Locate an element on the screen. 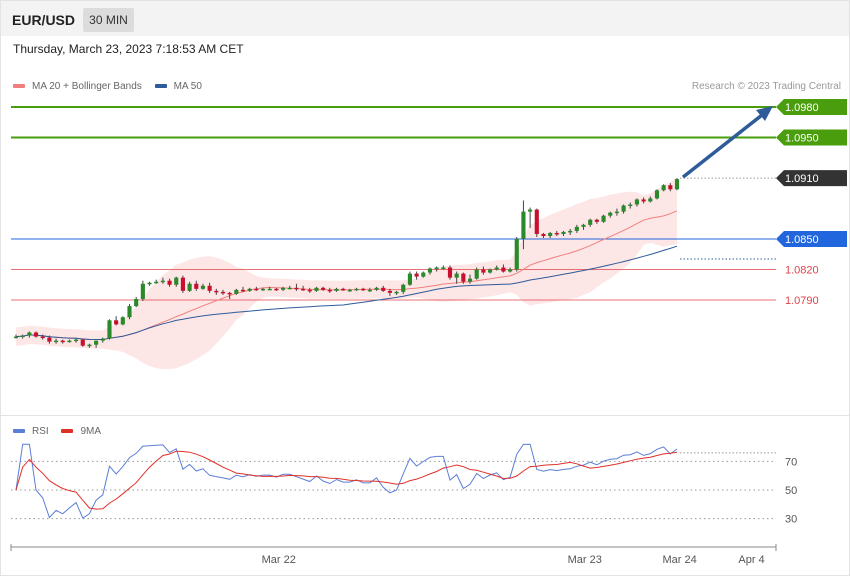 The image size is (850, 576). legend-ma50: MA 50 is located at coordinates (178, 86).